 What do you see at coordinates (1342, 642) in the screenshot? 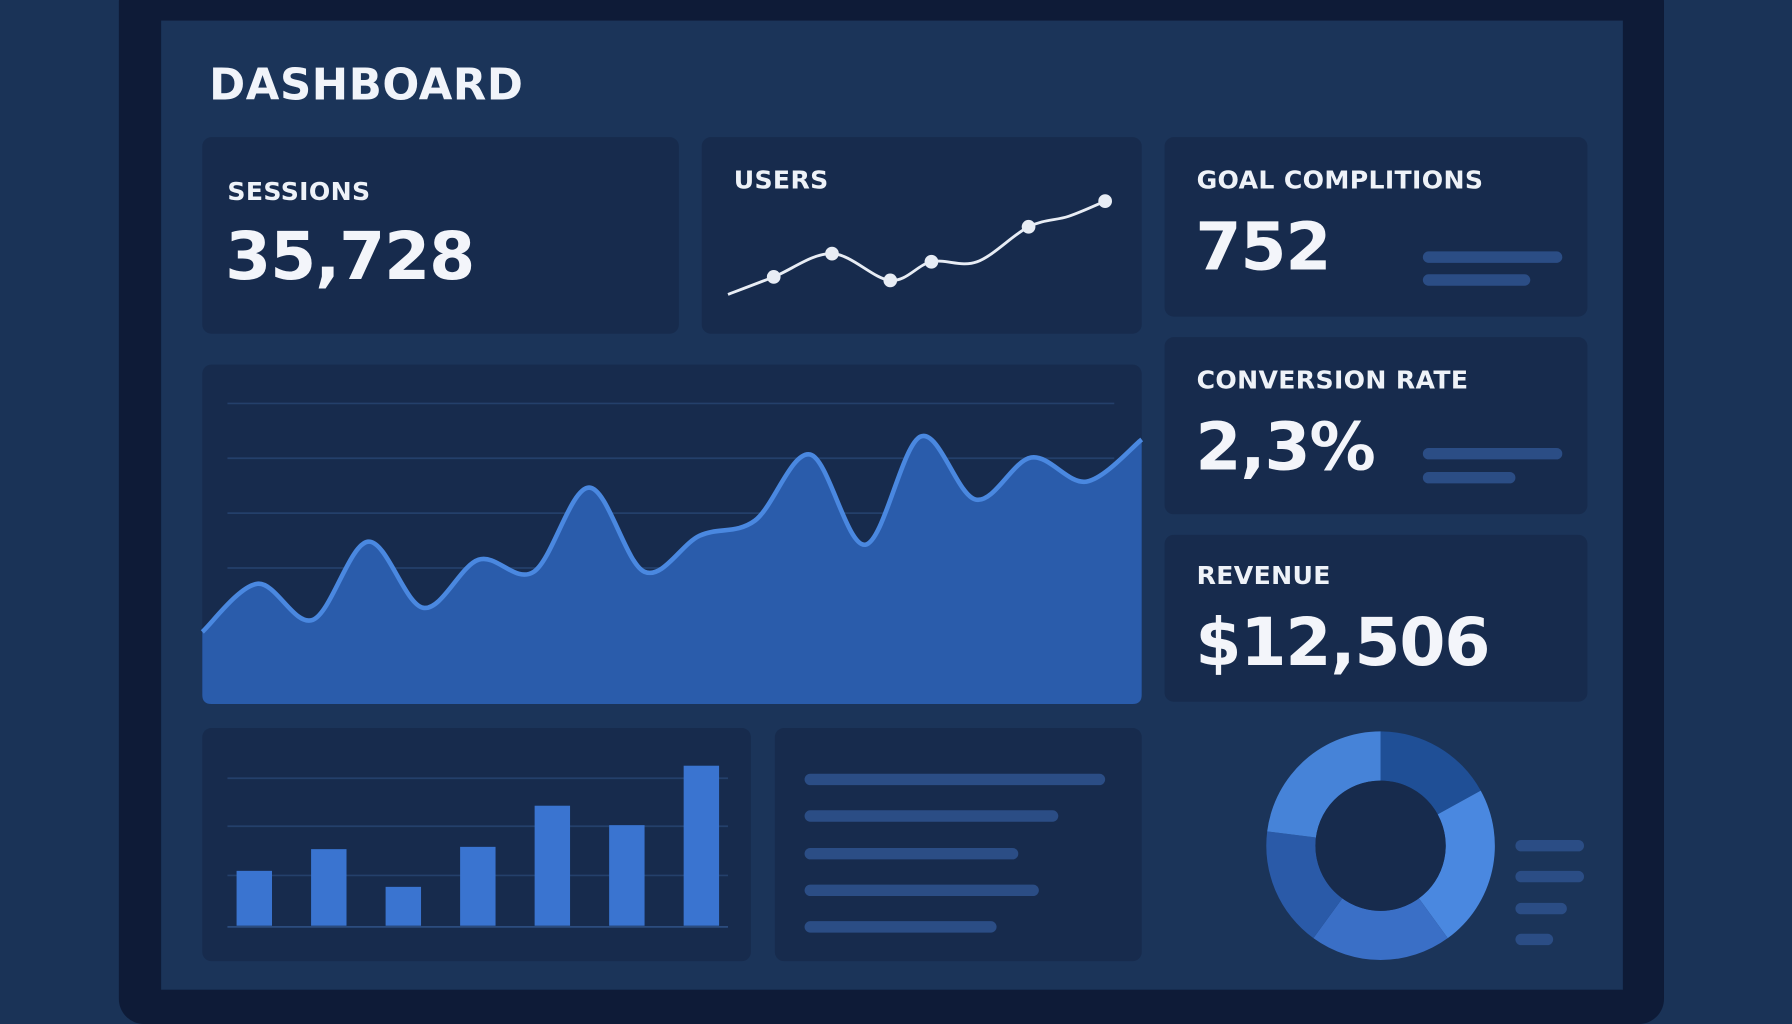
I see `revenue-value: $12,506` at bounding box center [1342, 642].